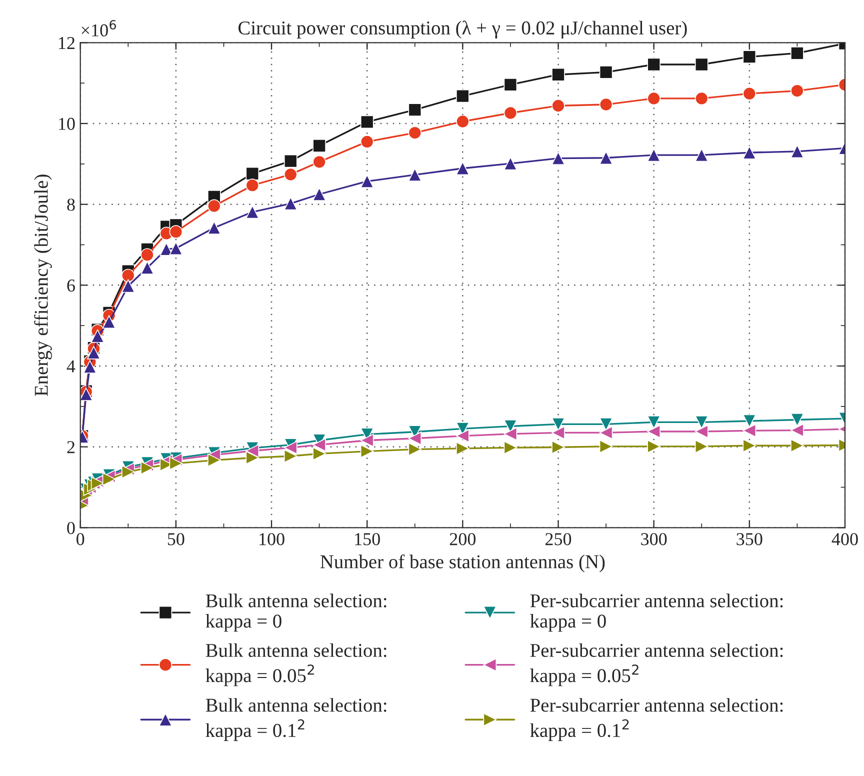 The width and height of the screenshot is (864, 776). Describe the element at coordinates (66, 42) in the screenshot. I see `y-tick-label: 12` at that location.